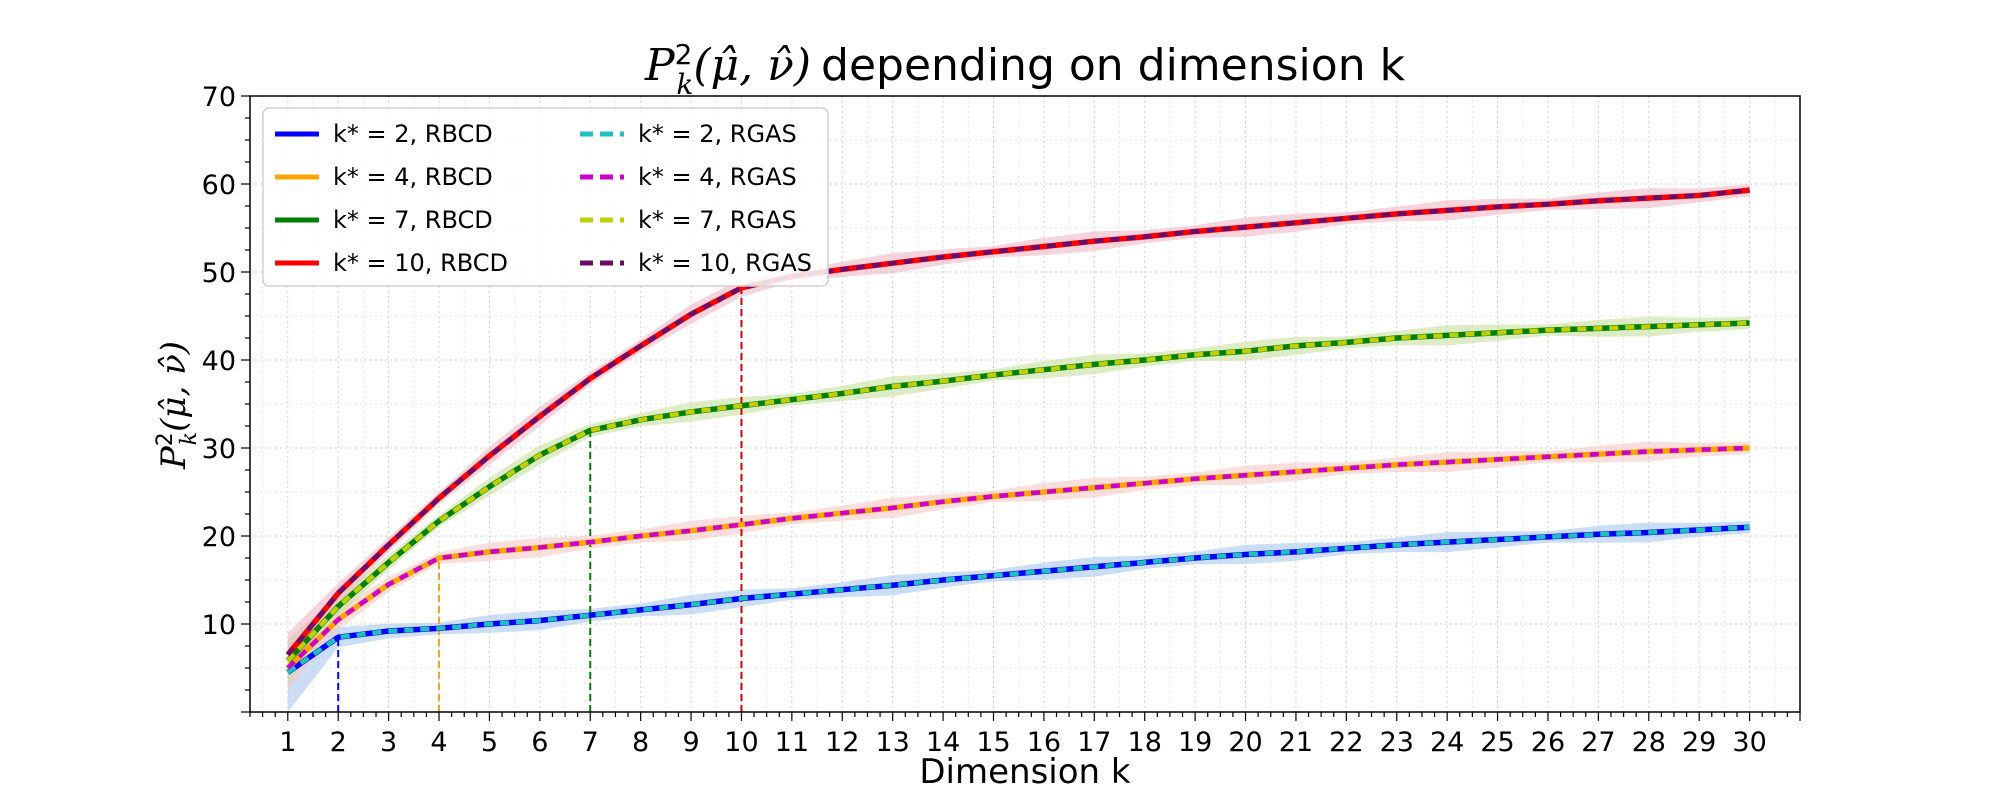 Image resolution: width=2000 pixels, height=800 pixels. What do you see at coordinates (539, 742) in the screenshot?
I see `x-tick-label: 6` at bounding box center [539, 742].